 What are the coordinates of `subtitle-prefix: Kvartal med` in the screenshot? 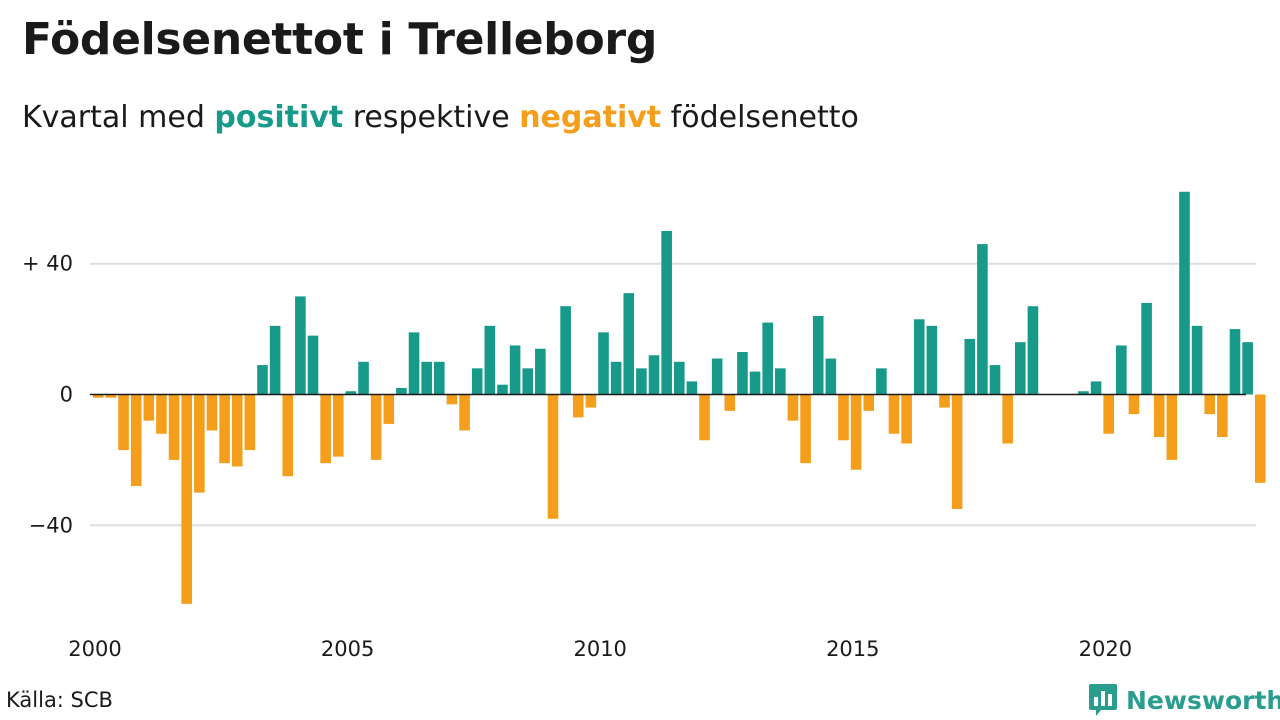 It's located at (118, 117).